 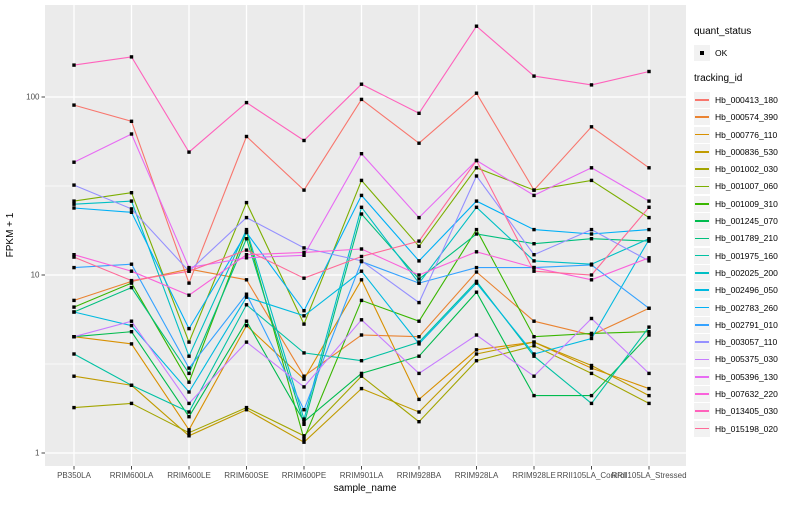 I want to click on legend-item-Hb_002791_010: Hb_002791_010, so click(x=747, y=324).